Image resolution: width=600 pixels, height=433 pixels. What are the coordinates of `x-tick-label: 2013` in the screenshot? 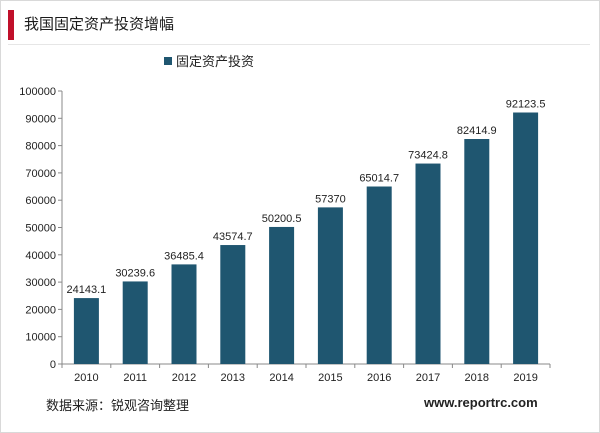 It's located at (233, 378).